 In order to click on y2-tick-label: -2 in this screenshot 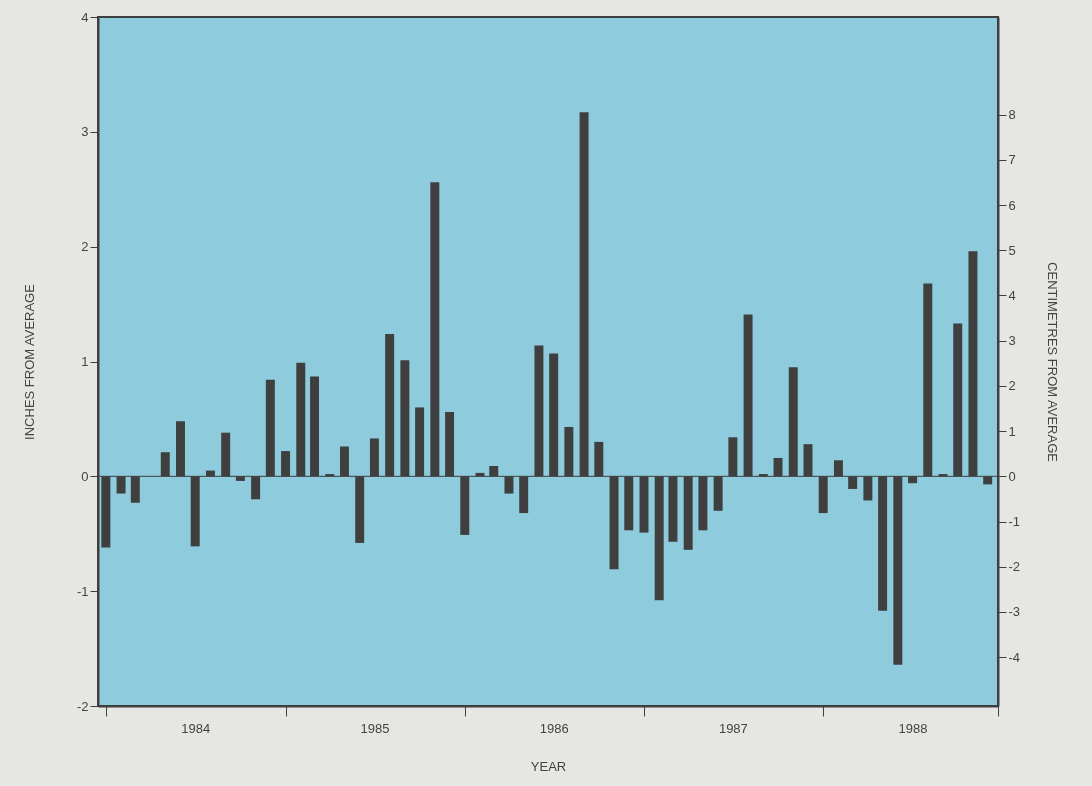, I will do `click(1014, 567)`.